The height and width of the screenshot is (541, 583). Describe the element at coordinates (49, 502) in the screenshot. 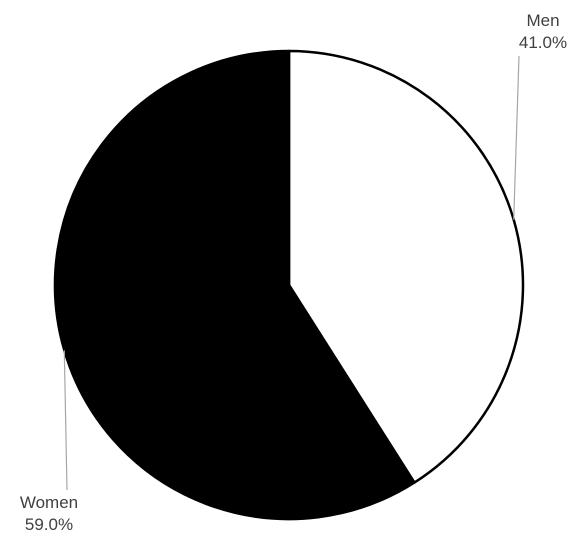

I see `data-label-women-name: Women` at that location.